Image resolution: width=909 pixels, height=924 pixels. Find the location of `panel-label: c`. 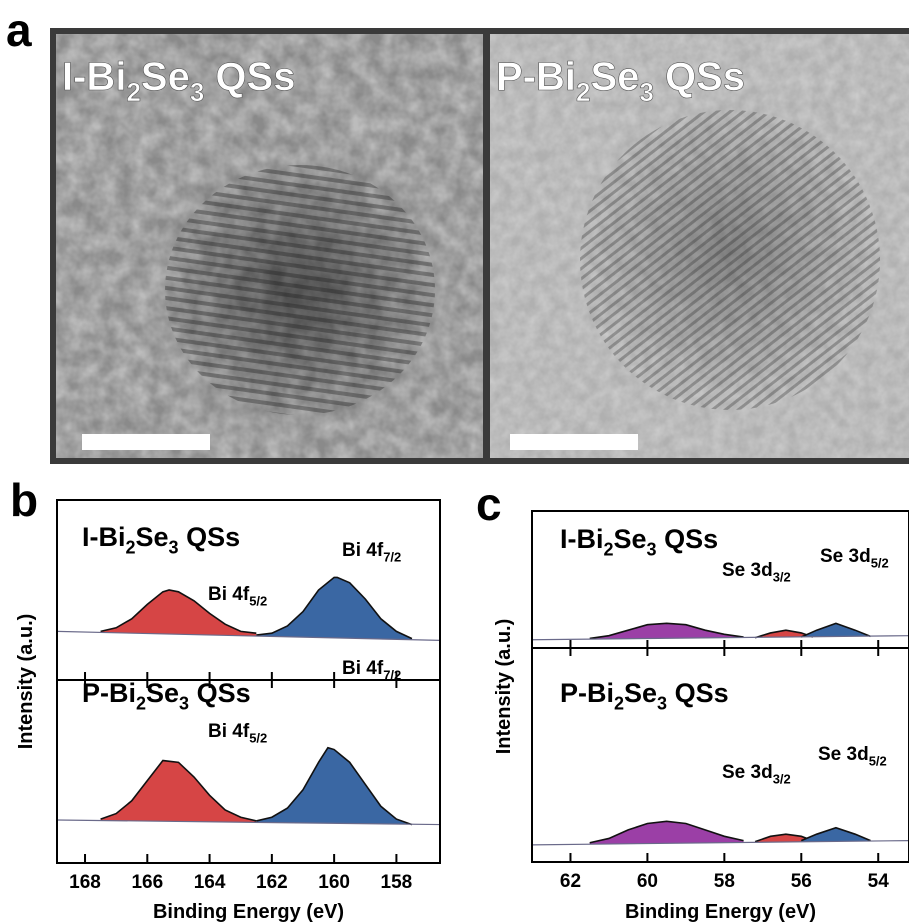

panel-label: c is located at coordinates (489, 504).